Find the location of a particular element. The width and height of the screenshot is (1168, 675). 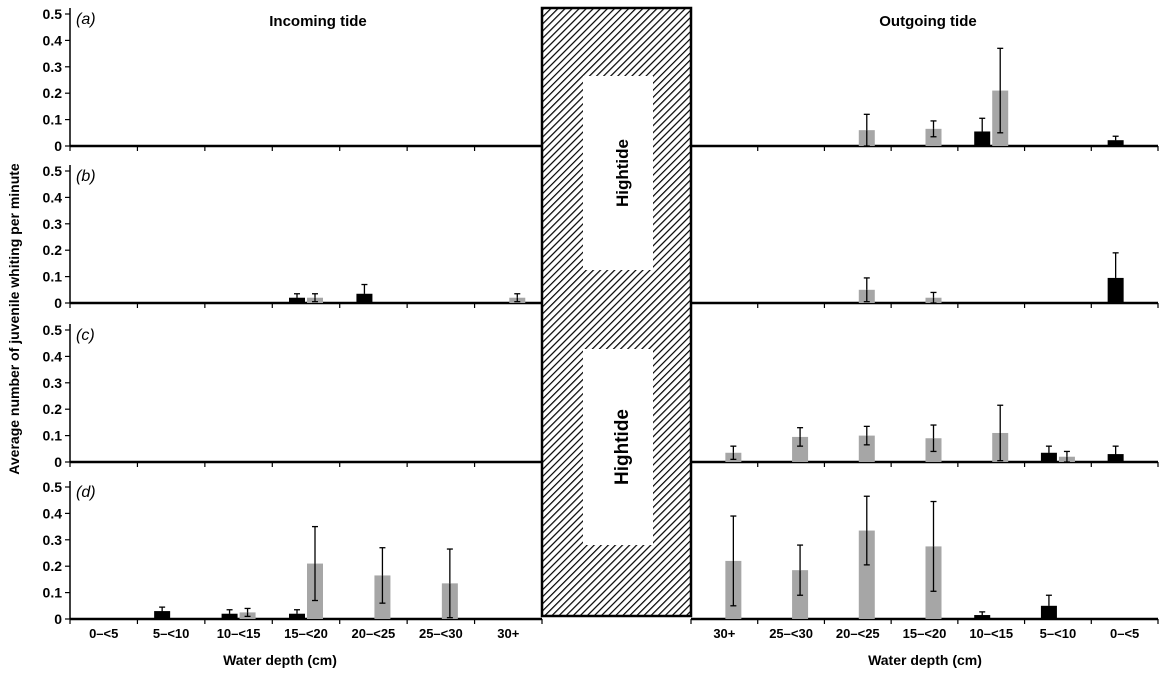

x-category-label-incoming: 15–<20 is located at coordinates (306, 633).